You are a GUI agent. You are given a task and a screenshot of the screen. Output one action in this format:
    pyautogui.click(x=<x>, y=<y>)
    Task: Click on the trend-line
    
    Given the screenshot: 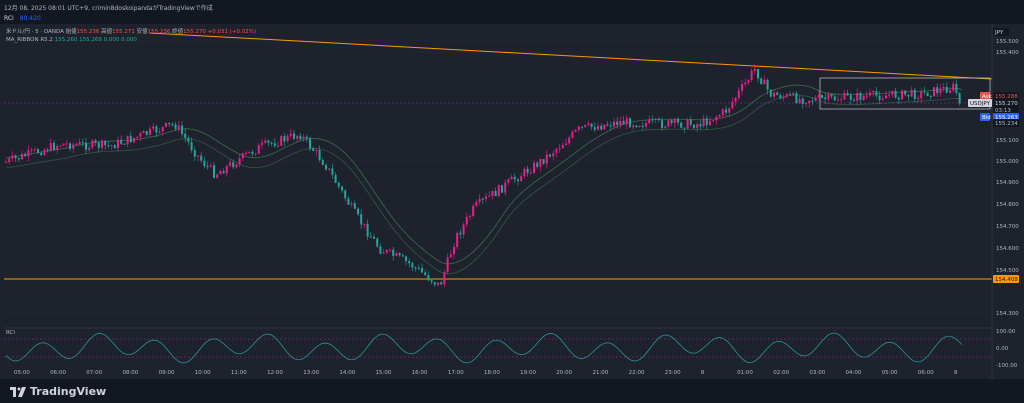 What is the action you would take?
    pyautogui.click(x=571, y=56)
    